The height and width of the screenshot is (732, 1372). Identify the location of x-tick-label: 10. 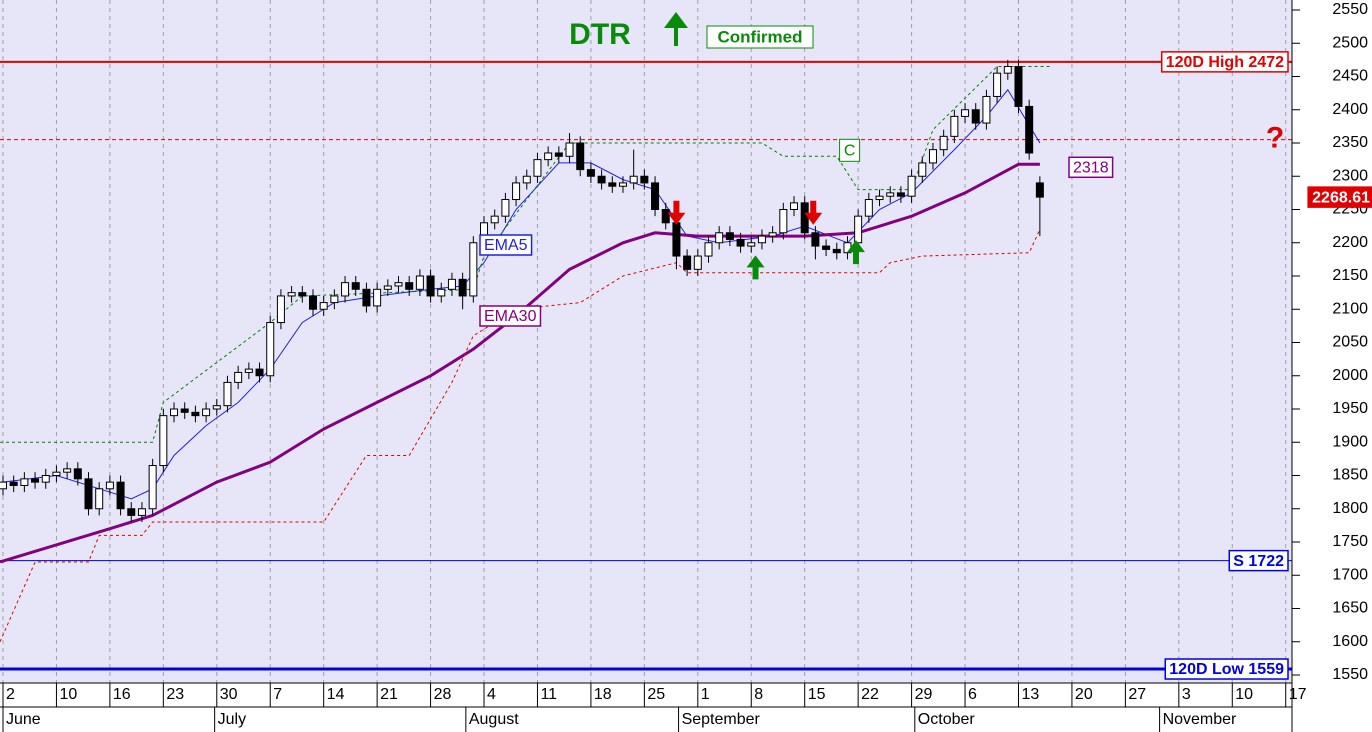
(68, 694).